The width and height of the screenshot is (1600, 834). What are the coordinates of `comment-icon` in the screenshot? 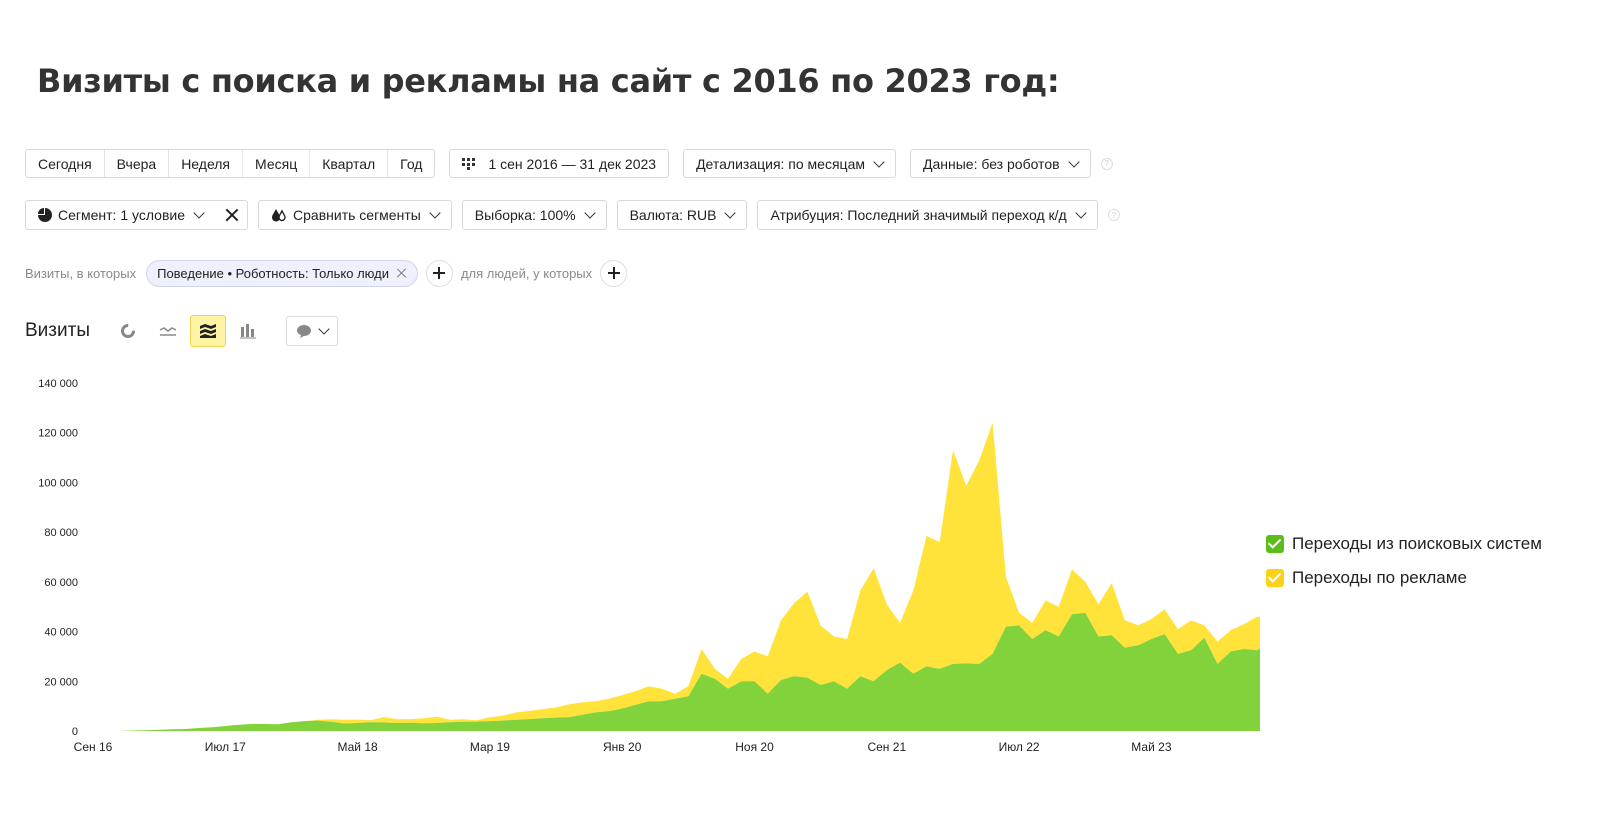 It's located at (303, 331).